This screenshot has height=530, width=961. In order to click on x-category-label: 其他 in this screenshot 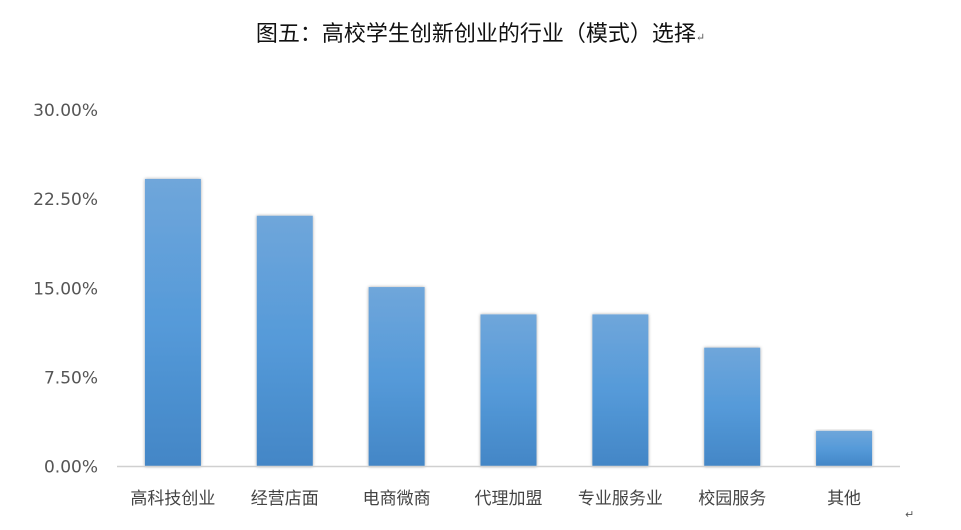, I will do `click(844, 499)`.